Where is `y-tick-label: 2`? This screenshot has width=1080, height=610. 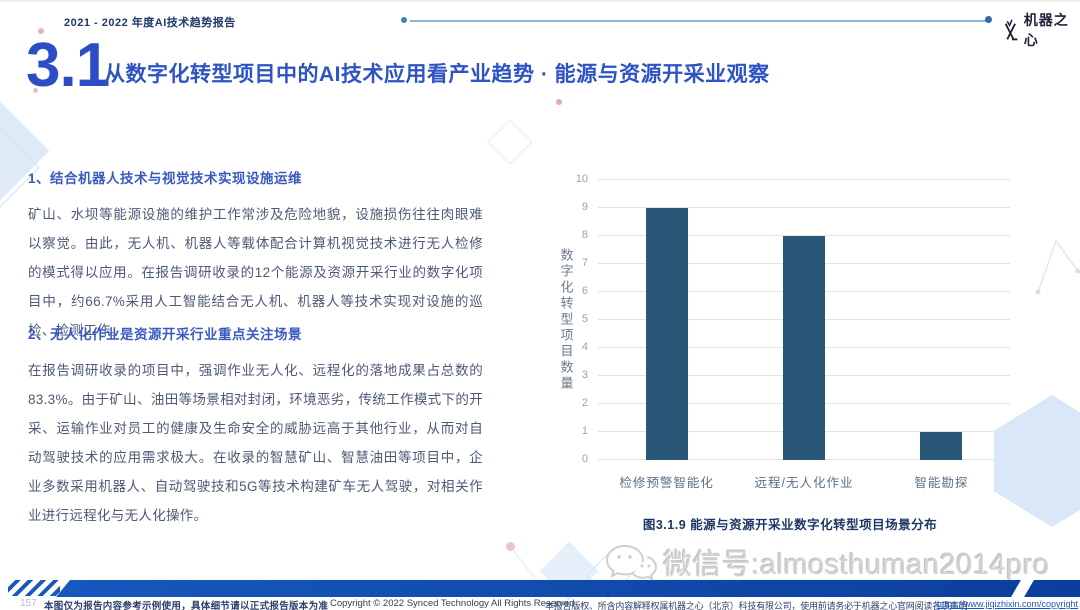
y-tick-label: 2 is located at coordinates (576, 403).